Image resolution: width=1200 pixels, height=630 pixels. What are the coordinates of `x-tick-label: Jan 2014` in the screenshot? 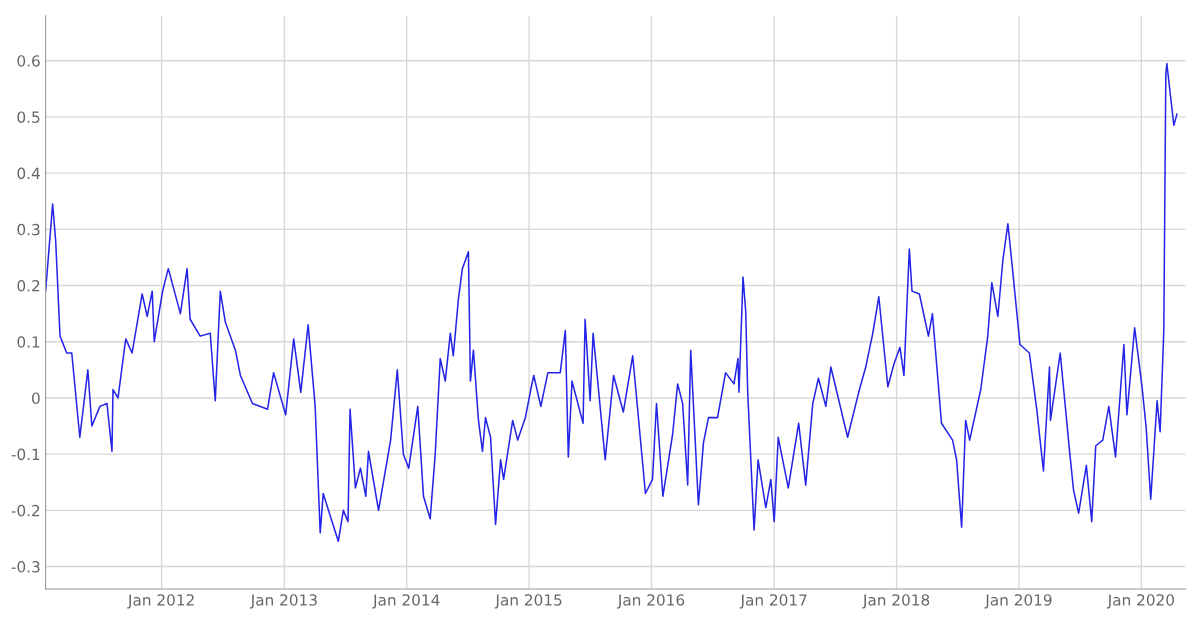 It's located at (406, 601).